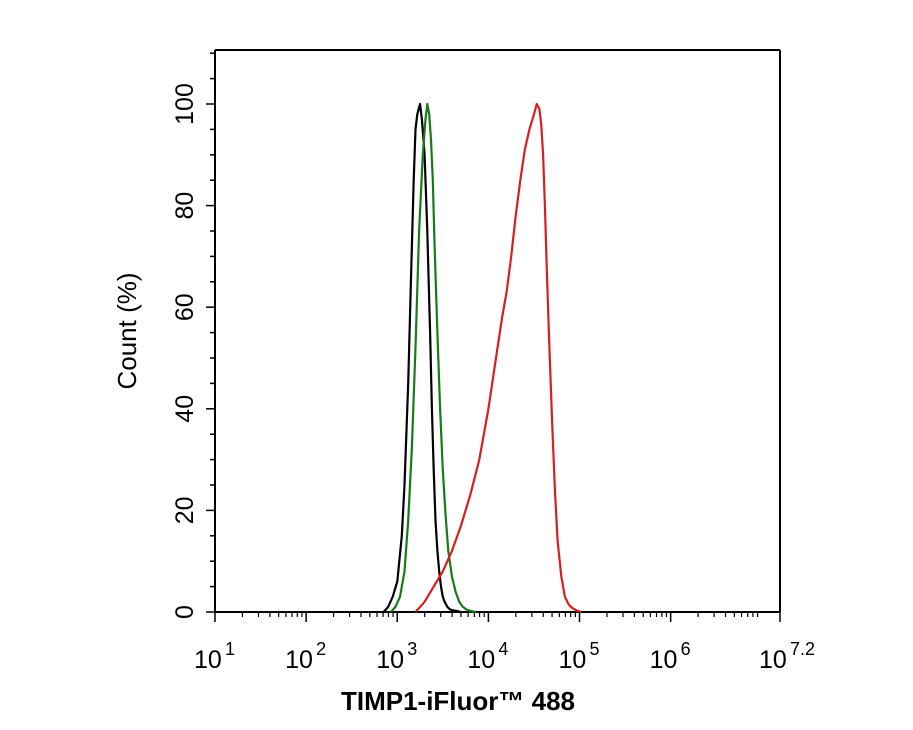  I want to click on y-axis-title: Count (%), so click(127, 330).